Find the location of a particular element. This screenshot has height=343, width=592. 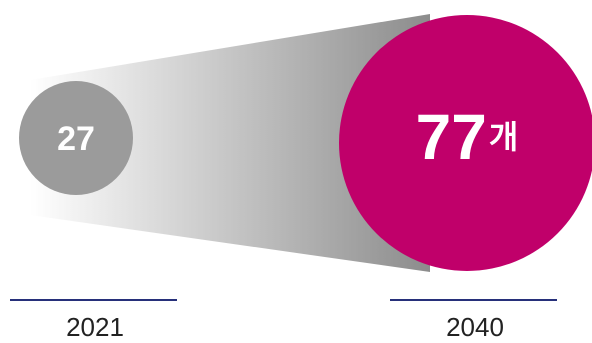

value-label-2021: 27 is located at coordinates (76, 139).